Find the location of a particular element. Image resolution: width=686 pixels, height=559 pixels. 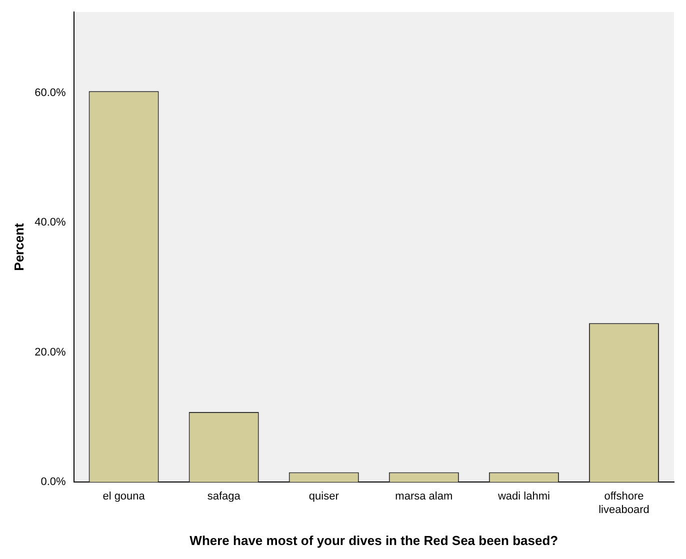

y-tick-label: 40.0% is located at coordinates (50, 222).